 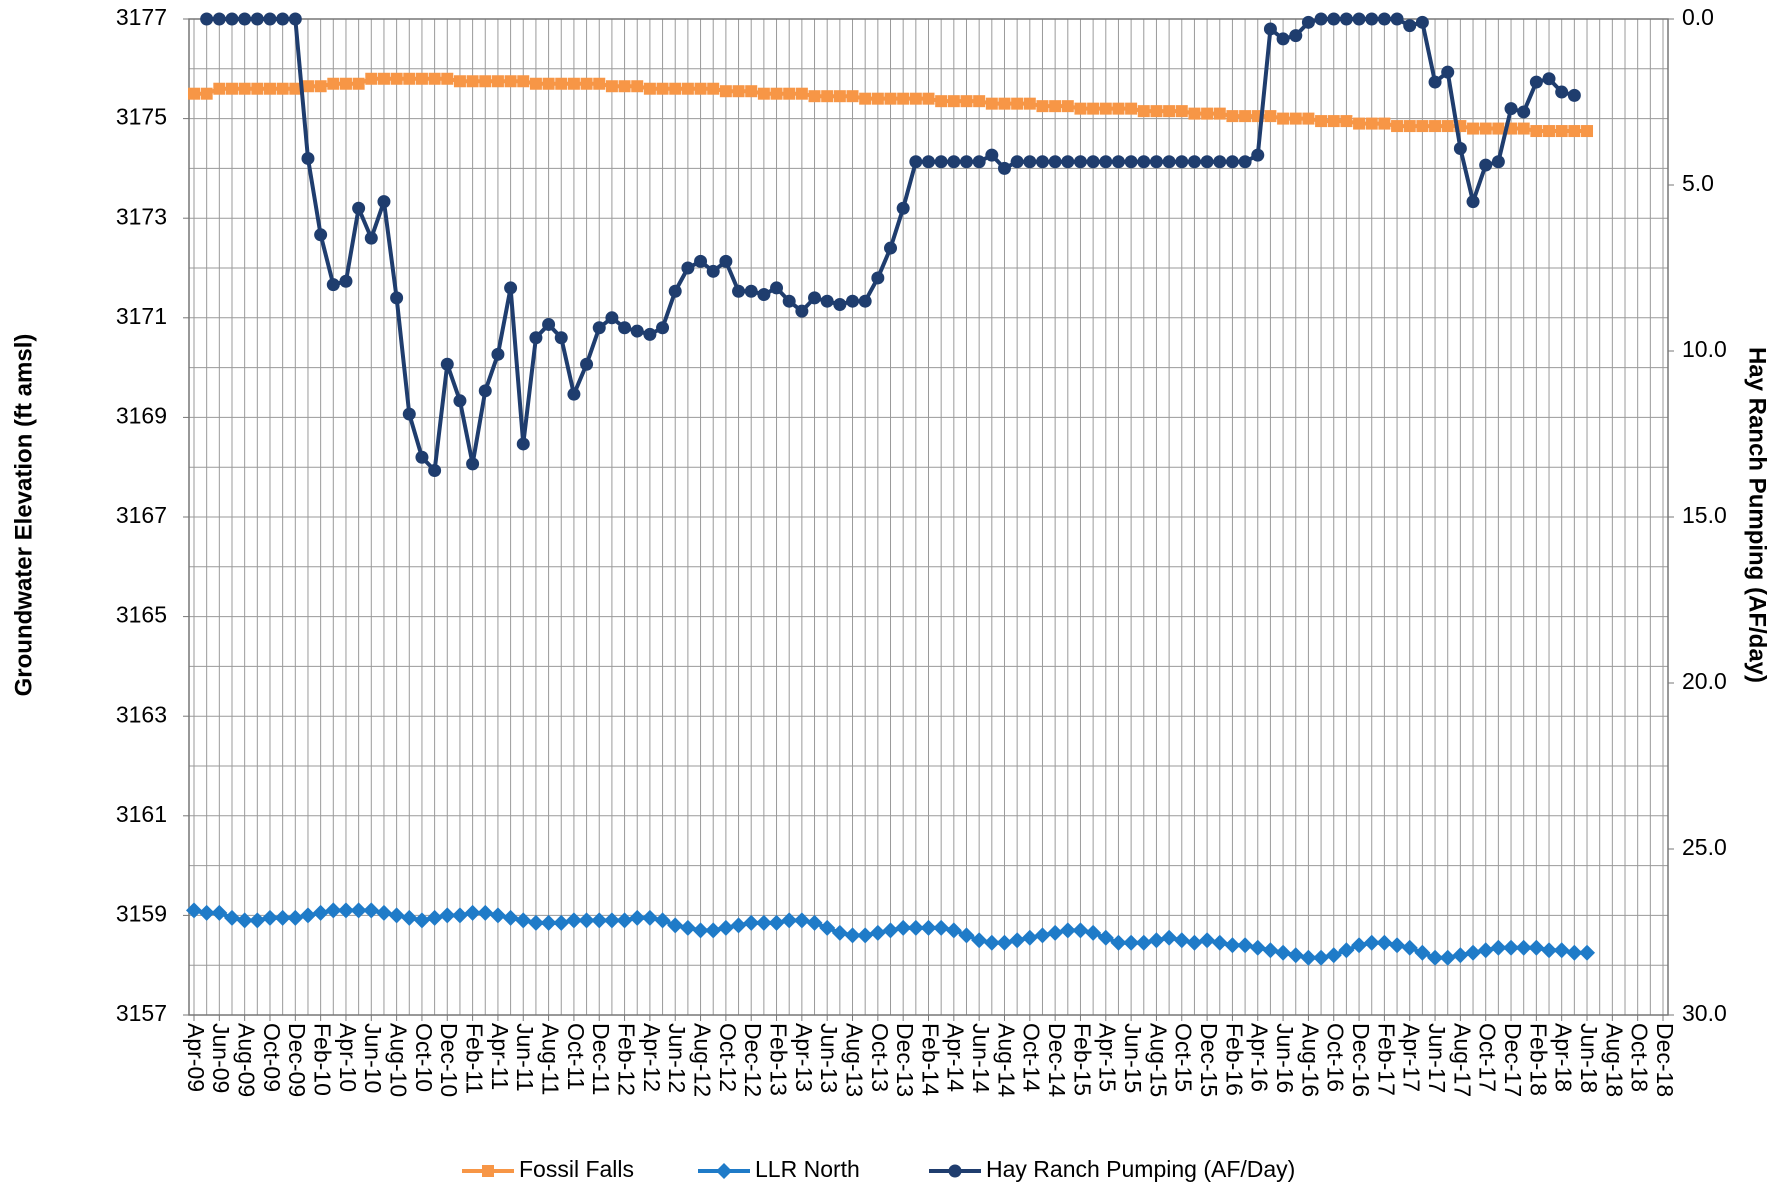 I want to click on series, so click(x=891, y=105).